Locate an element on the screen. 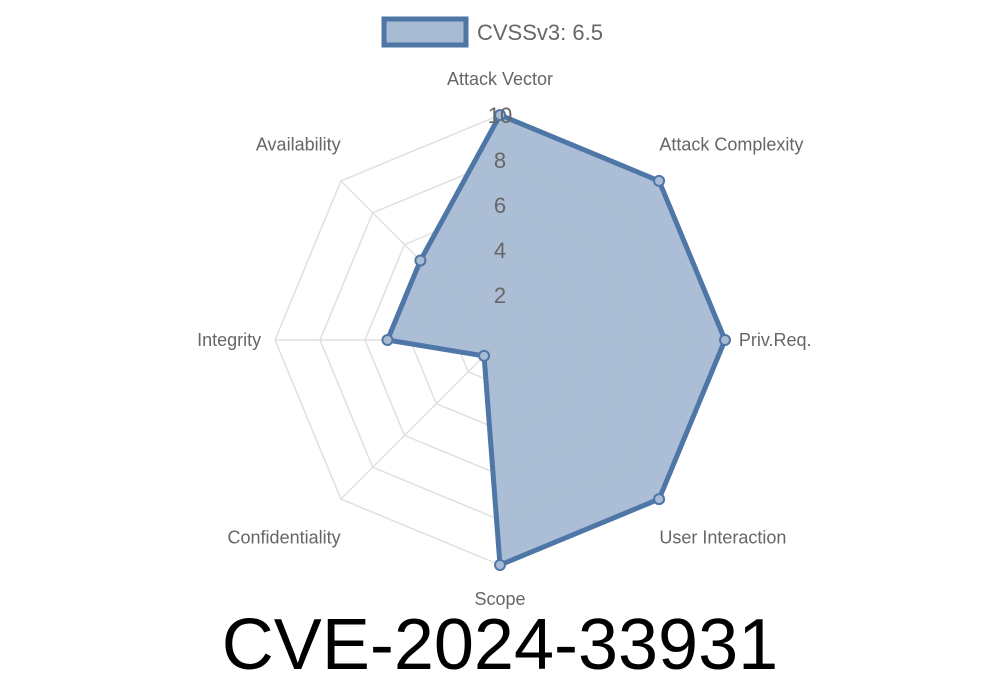 The width and height of the screenshot is (1000, 700). axis-label: Confidentiality is located at coordinates (284, 537).